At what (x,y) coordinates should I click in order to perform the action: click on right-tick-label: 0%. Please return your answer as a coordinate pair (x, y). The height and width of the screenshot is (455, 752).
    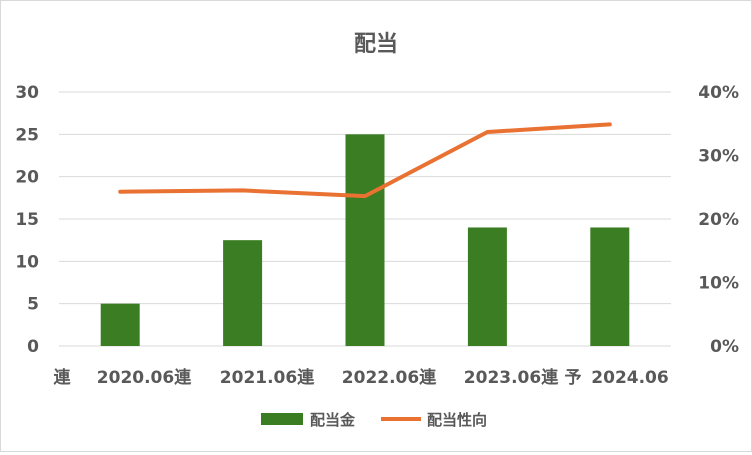
    Looking at the image, I should click on (724, 347).